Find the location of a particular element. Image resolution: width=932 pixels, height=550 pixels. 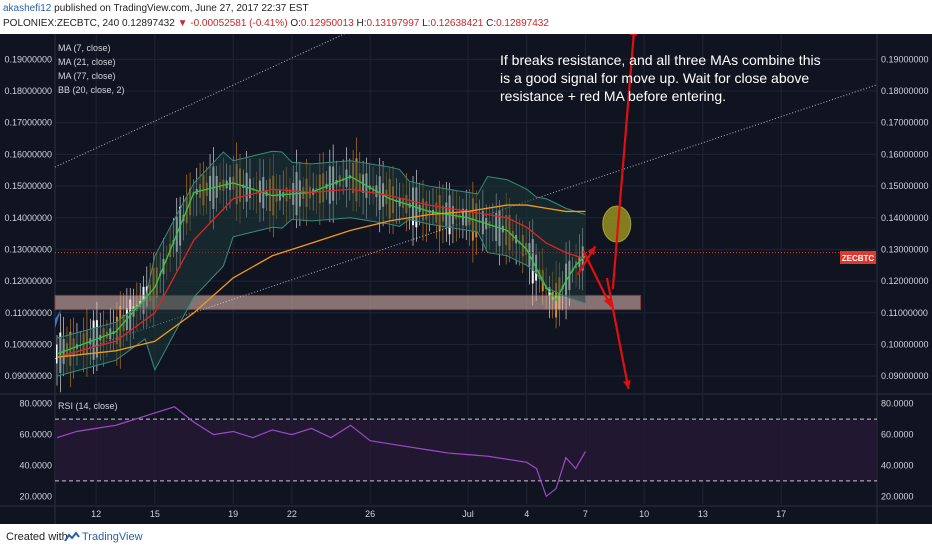

y-tick-label-right: 0.18000000 is located at coordinates (905, 91).